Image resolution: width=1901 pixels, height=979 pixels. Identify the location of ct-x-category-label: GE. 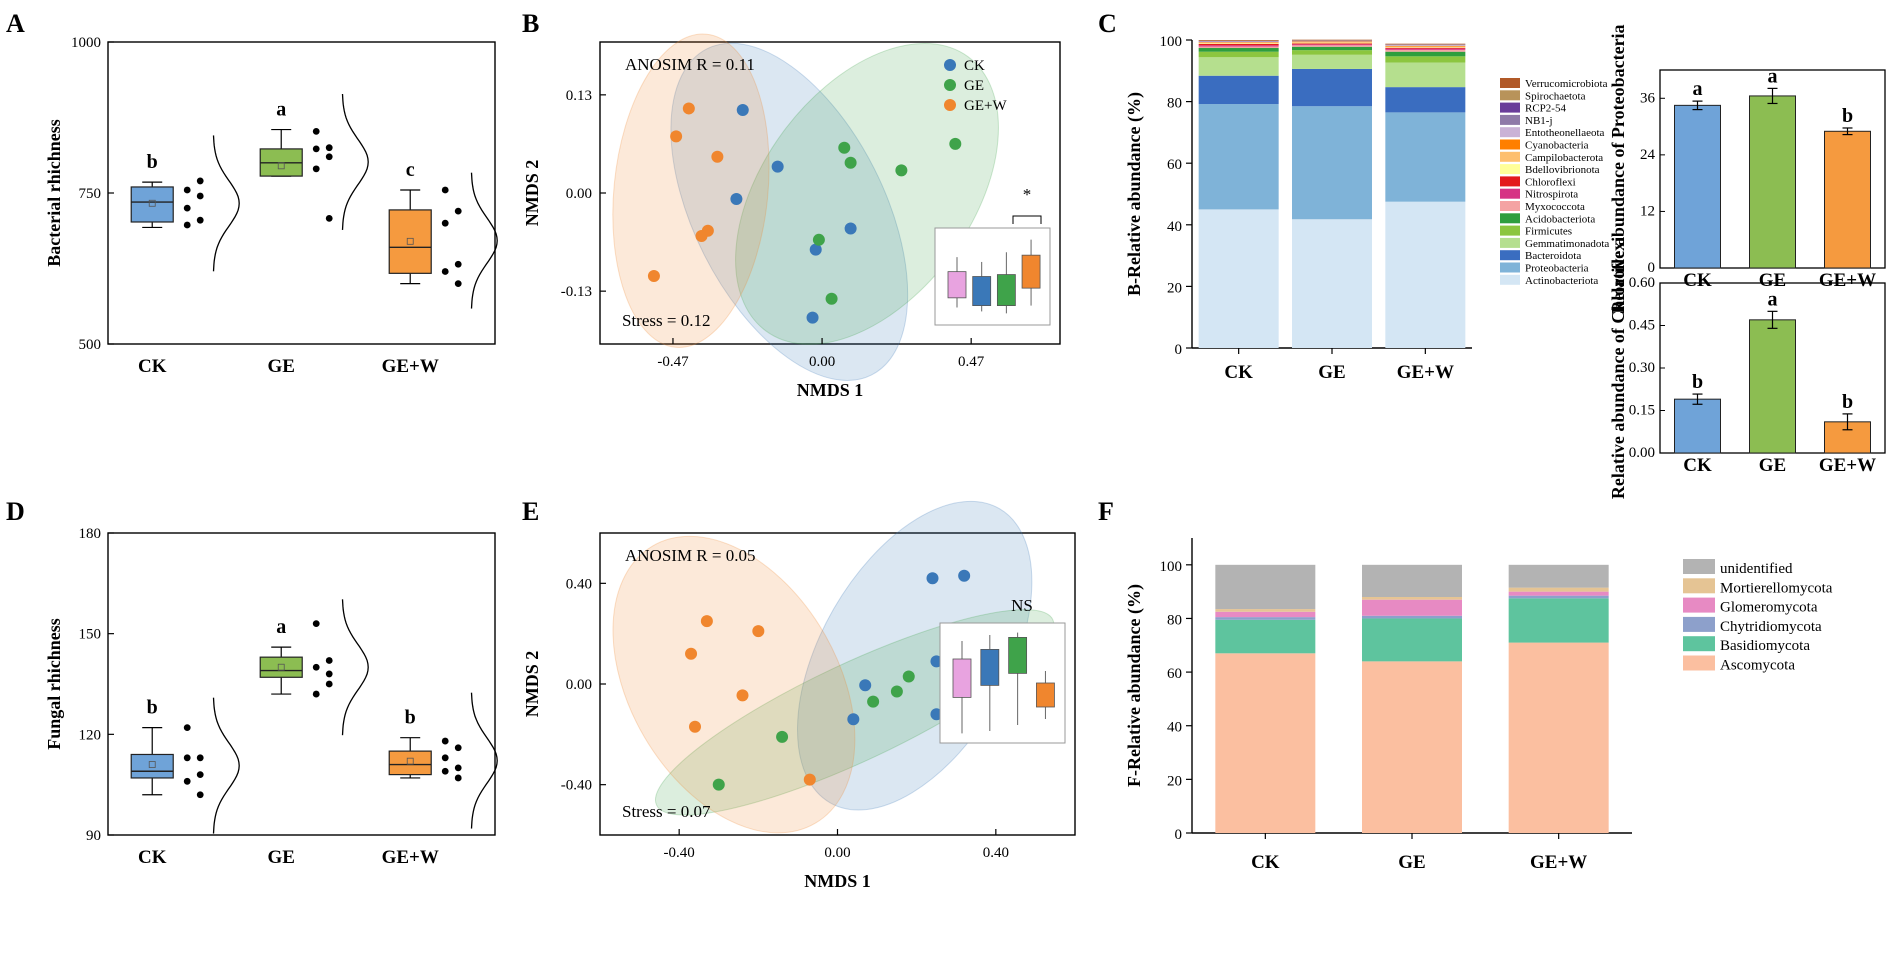
(1772, 280).